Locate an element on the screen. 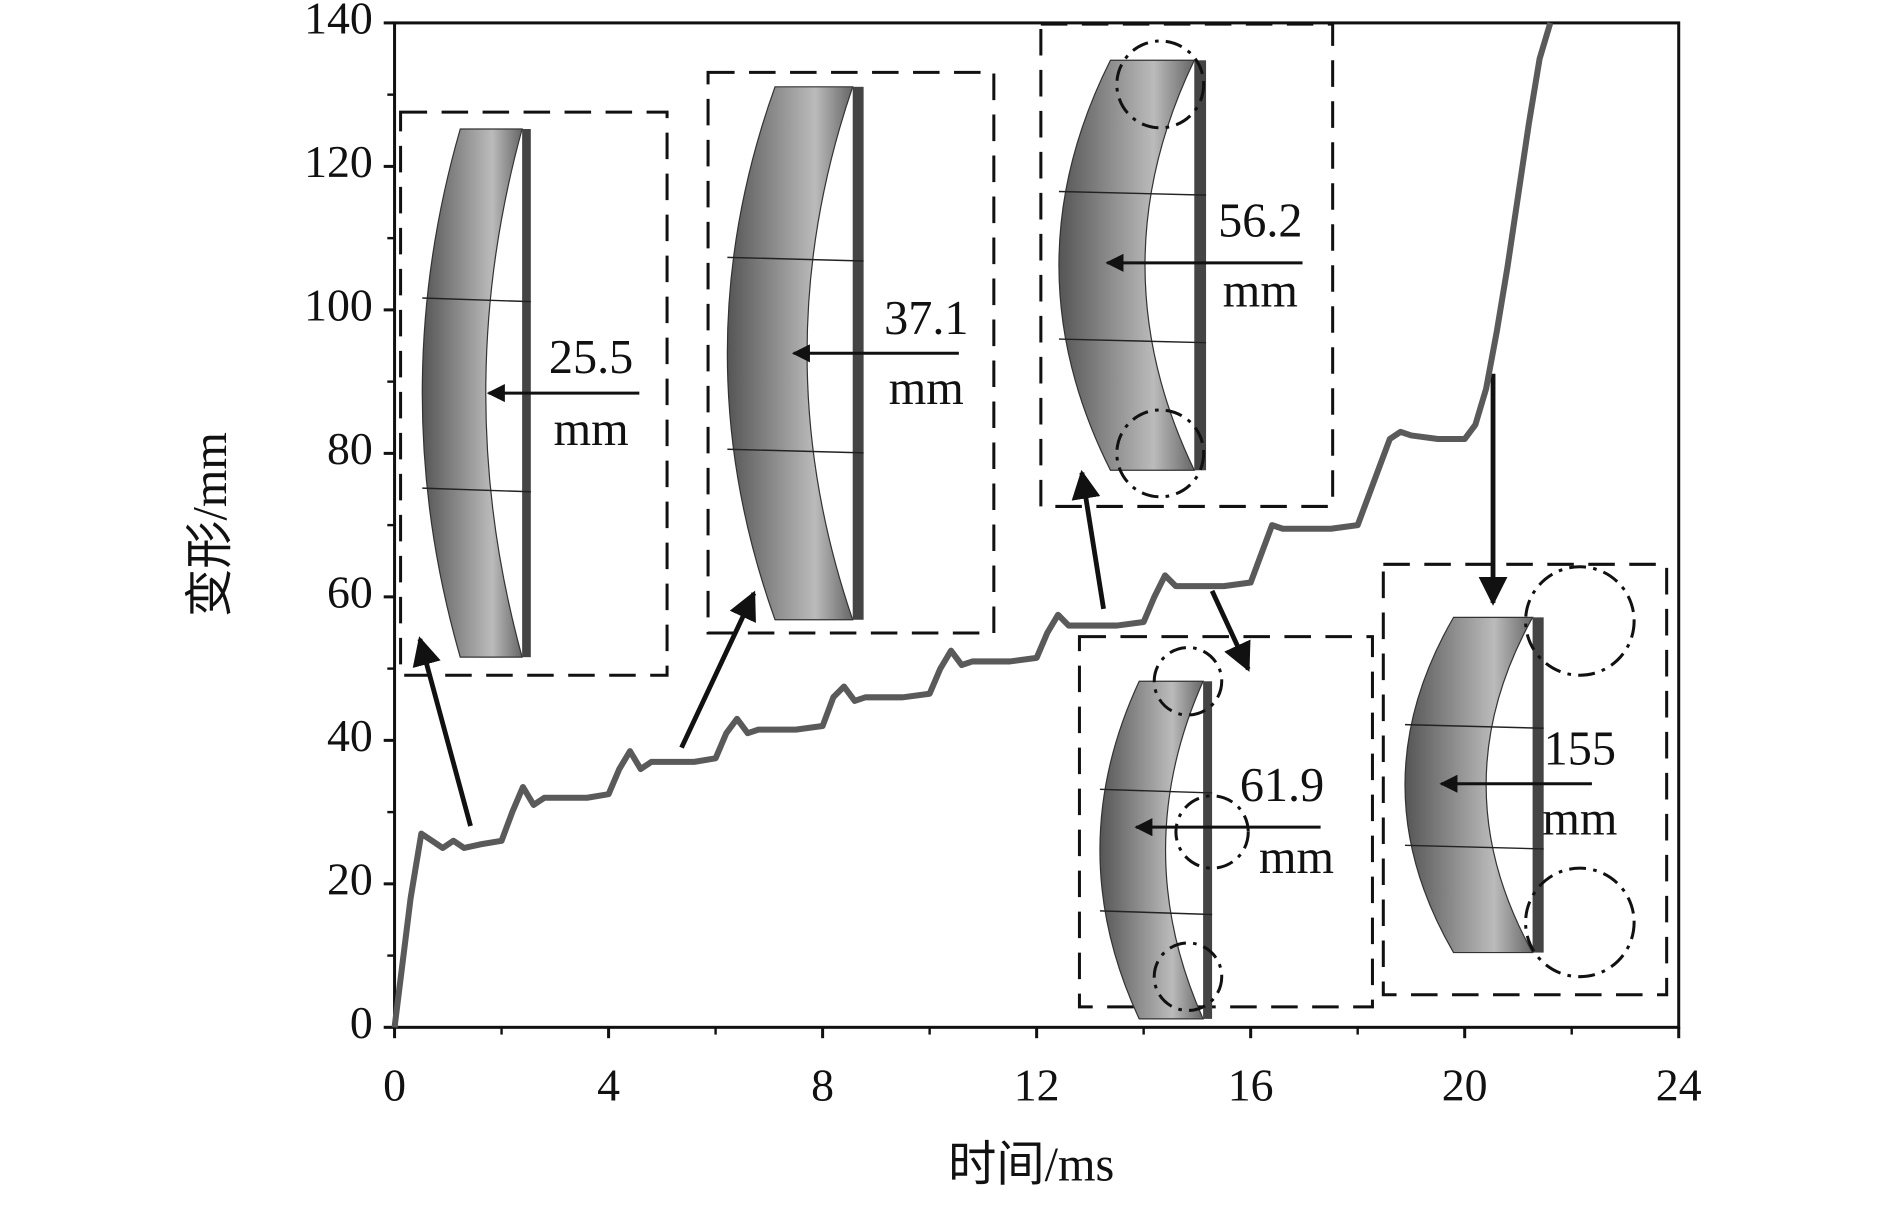 The height and width of the screenshot is (1207, 1890). y-tick-label: 60 is located at coordinates (350, 591).